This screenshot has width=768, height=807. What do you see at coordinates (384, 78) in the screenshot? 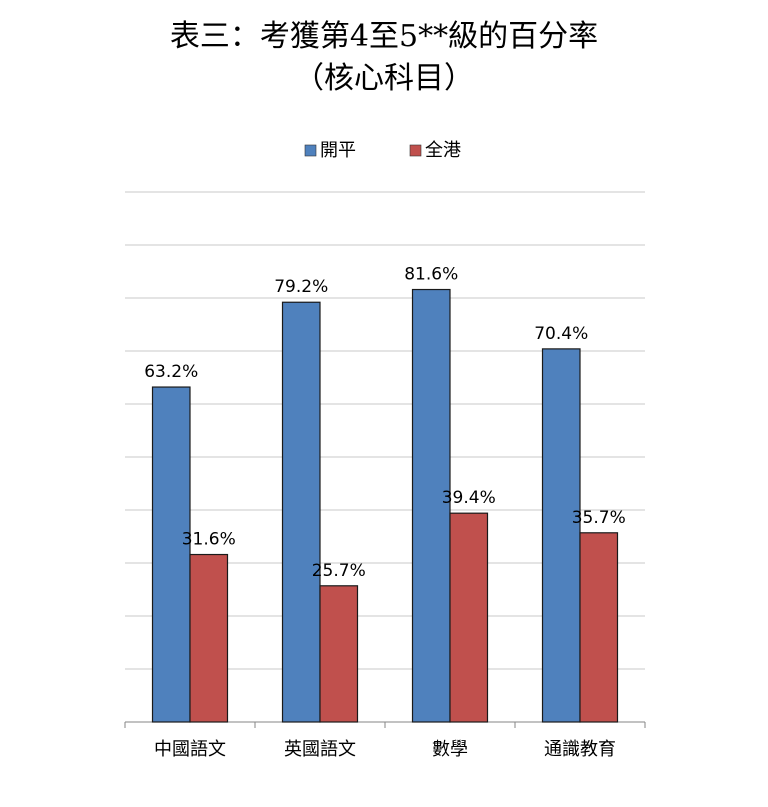
I see `chart-subtitle: （核心科目）` at bounding box center [384, 78].